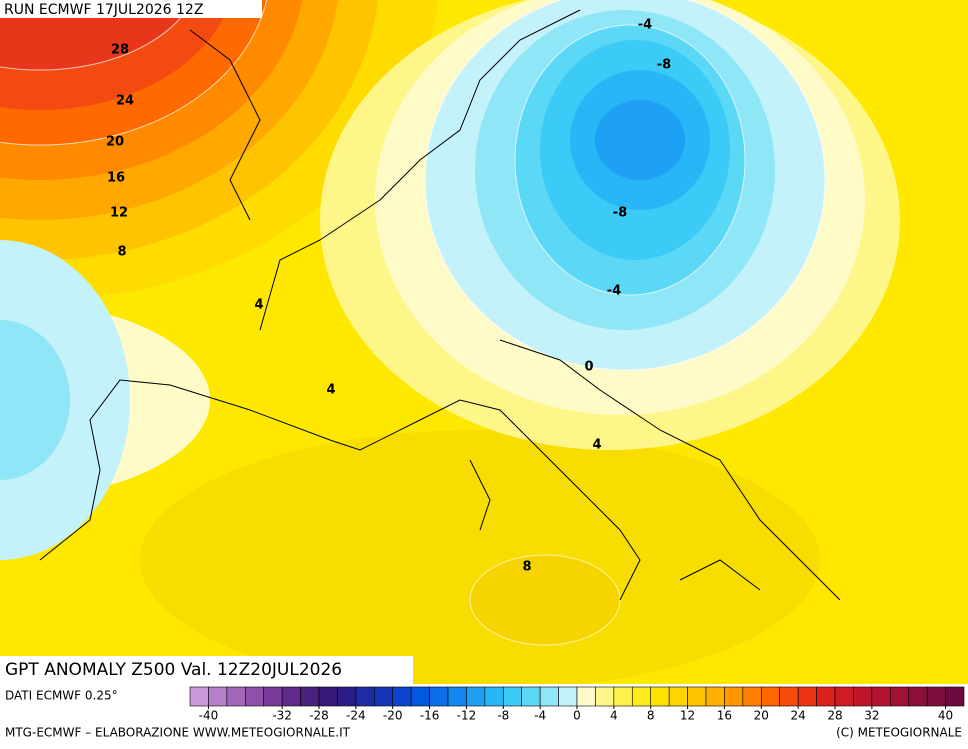 The width and height of the screenshot is (968, 749). What do you see at coordinates (209, 716) in the screenshot?
I see `colorbar-tick-label: -40` at bounding box center [209, 716].